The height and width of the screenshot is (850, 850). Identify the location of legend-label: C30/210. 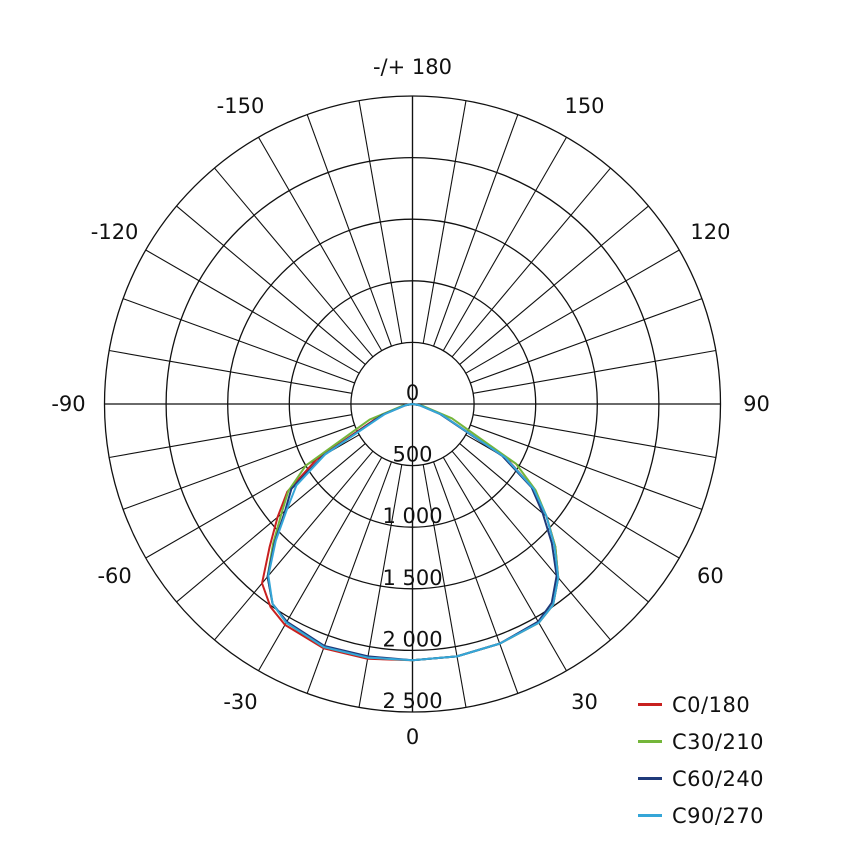
(718, 741).